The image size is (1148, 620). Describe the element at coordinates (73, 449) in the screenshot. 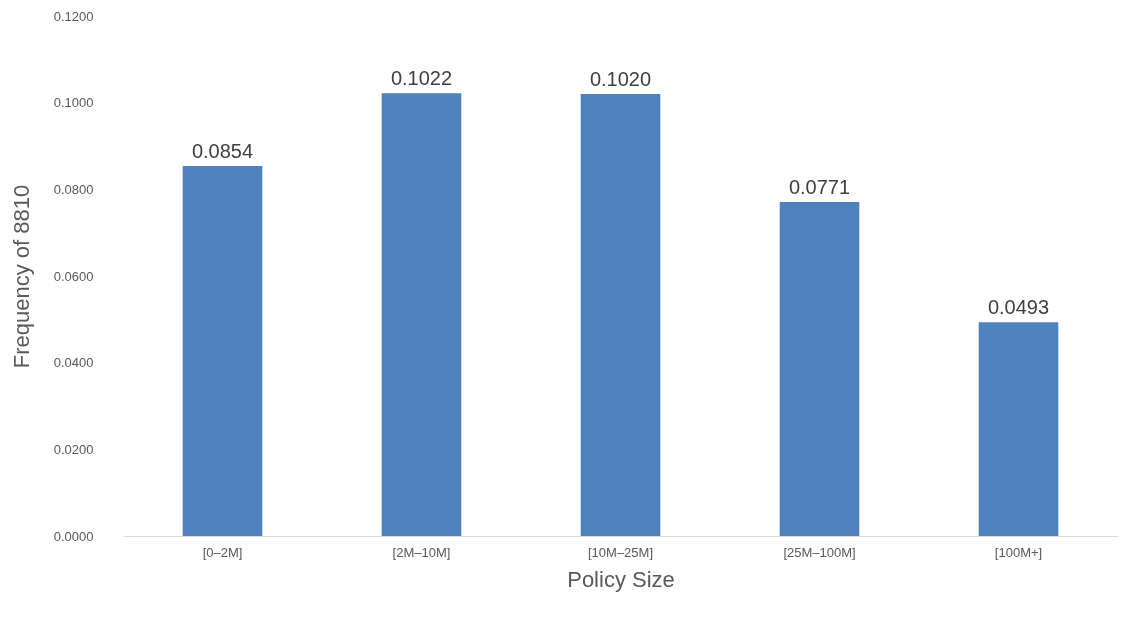

I see `y-tick-label: 0.0200` at that location.